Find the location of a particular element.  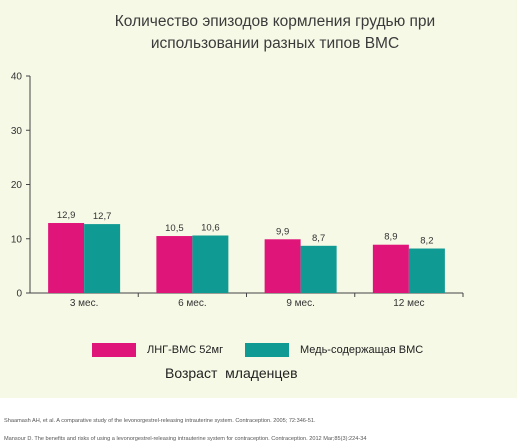

chart-title-line-1: Количество эпизодов кормления грудью при is located at coordinates (275, 21).